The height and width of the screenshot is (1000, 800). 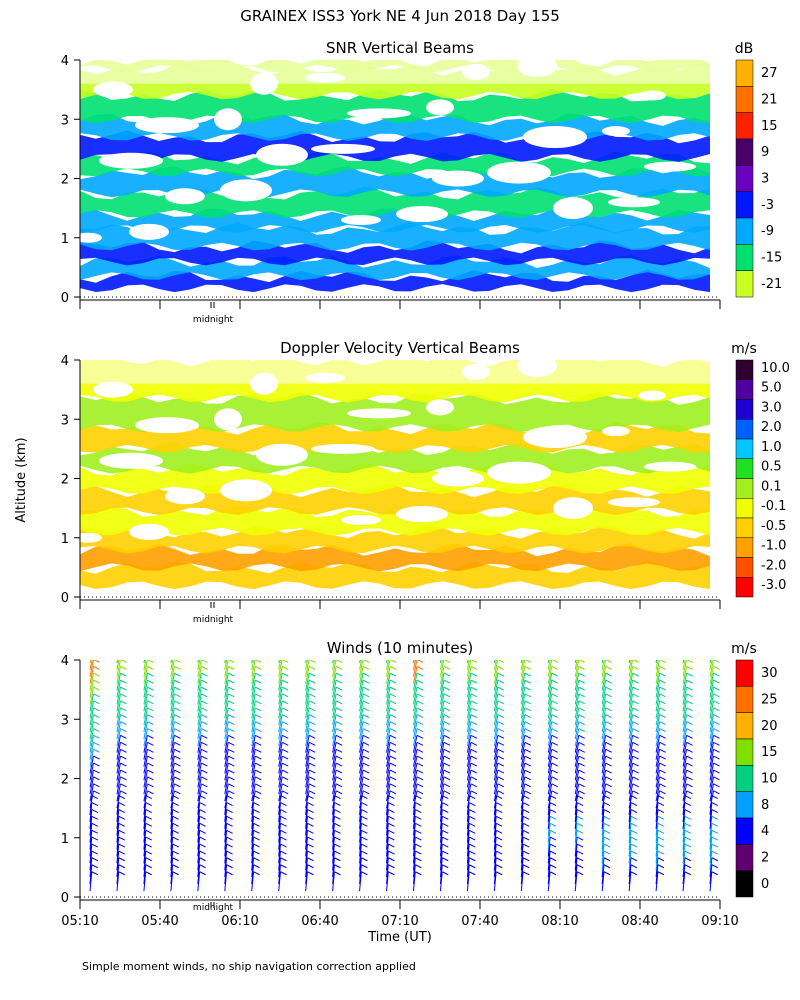 What do you see at coordinates (744, 699) in the screenshot?
I see `colorbar-swatch` at bounding box center [744, 699].